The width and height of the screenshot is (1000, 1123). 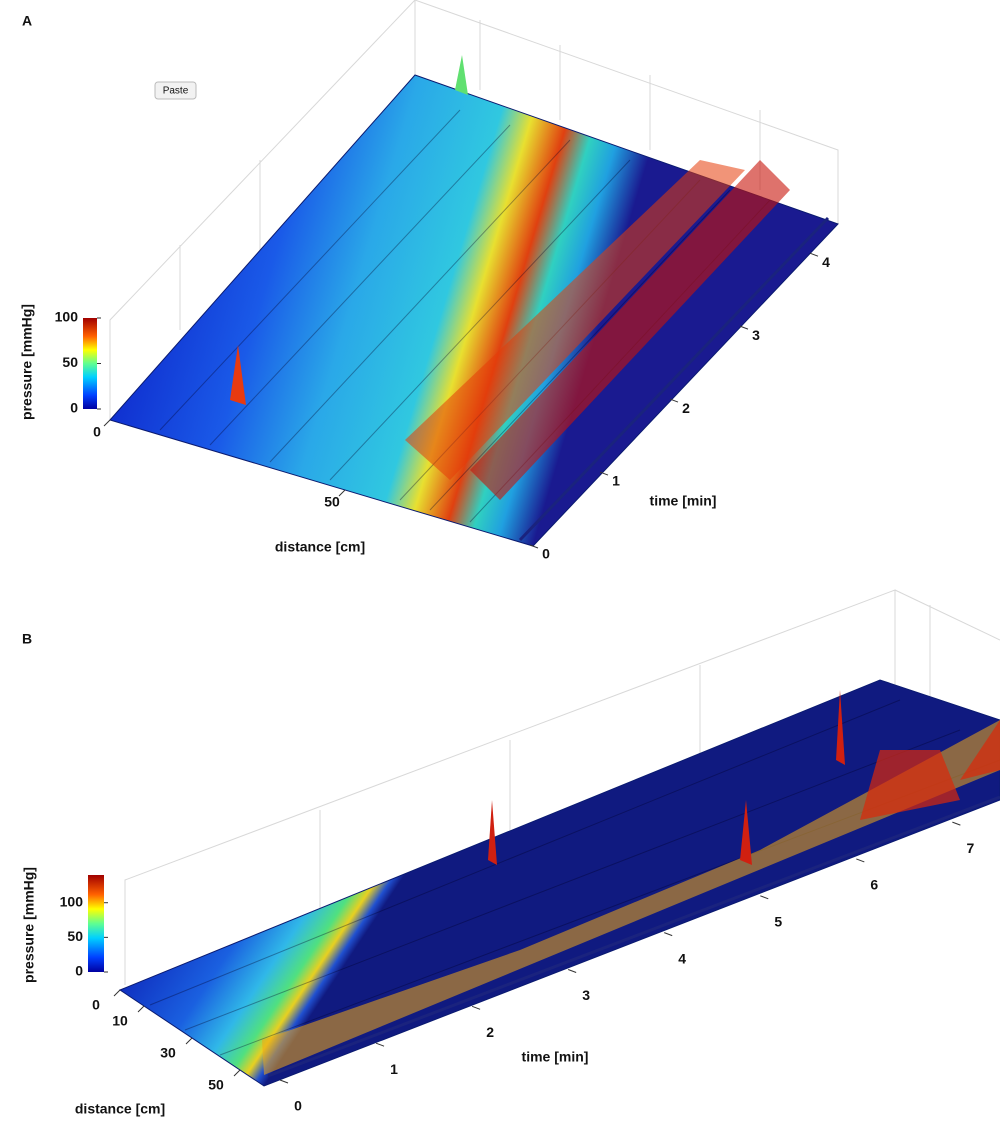 I want to click on button-label: Paste, so click(x=176, y=91).